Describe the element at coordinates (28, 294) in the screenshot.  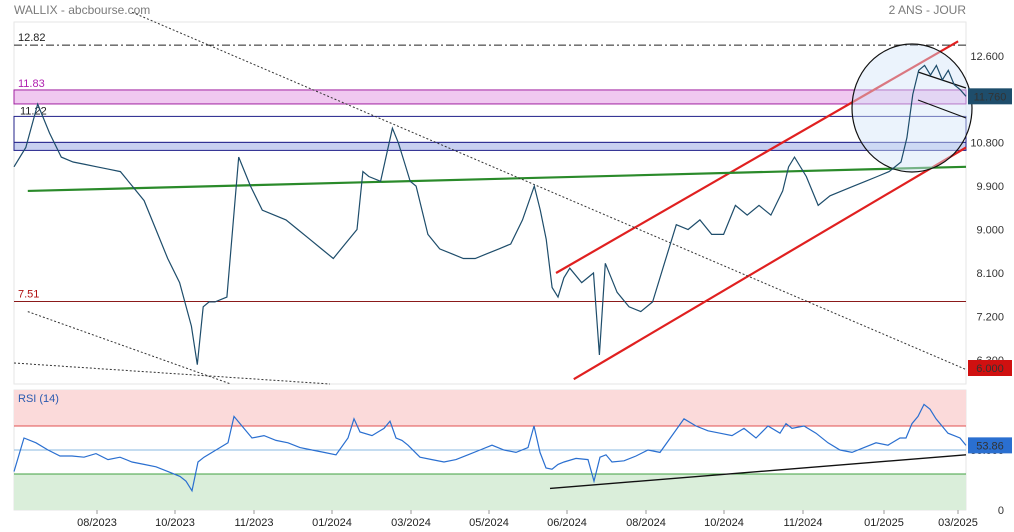
I see `level-label-7-51: 7.51` at that location.